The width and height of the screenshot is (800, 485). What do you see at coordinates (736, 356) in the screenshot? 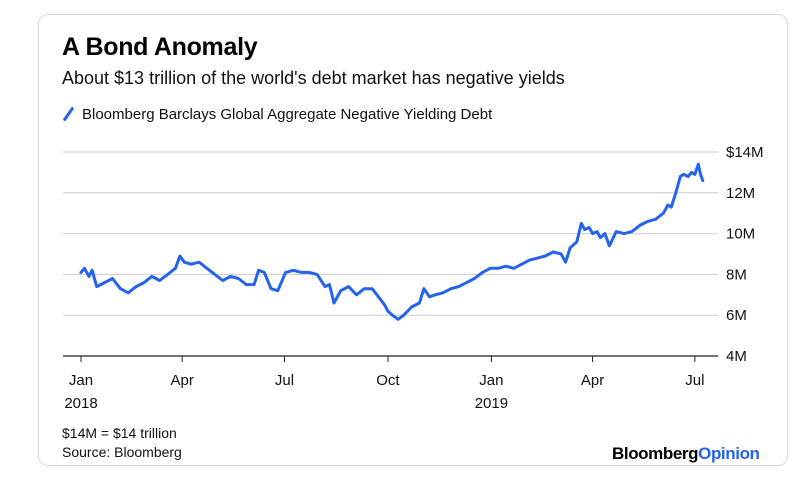
I see `y-tick-label: 4M` at bounding box center [736, 356].